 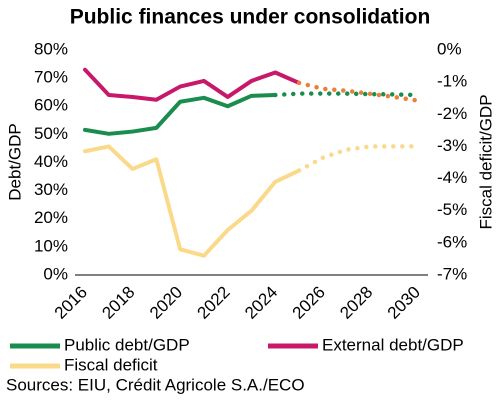 What do you see at coordinates (51, 217) in the screenshot?
I see `y-tick-label: 20%` at bounding box center [51, 217].